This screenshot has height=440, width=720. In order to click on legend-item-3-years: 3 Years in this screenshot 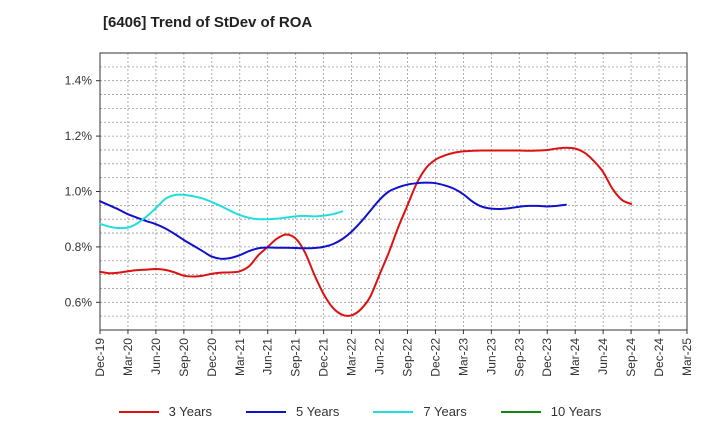, I will do `click(165, 411)`.